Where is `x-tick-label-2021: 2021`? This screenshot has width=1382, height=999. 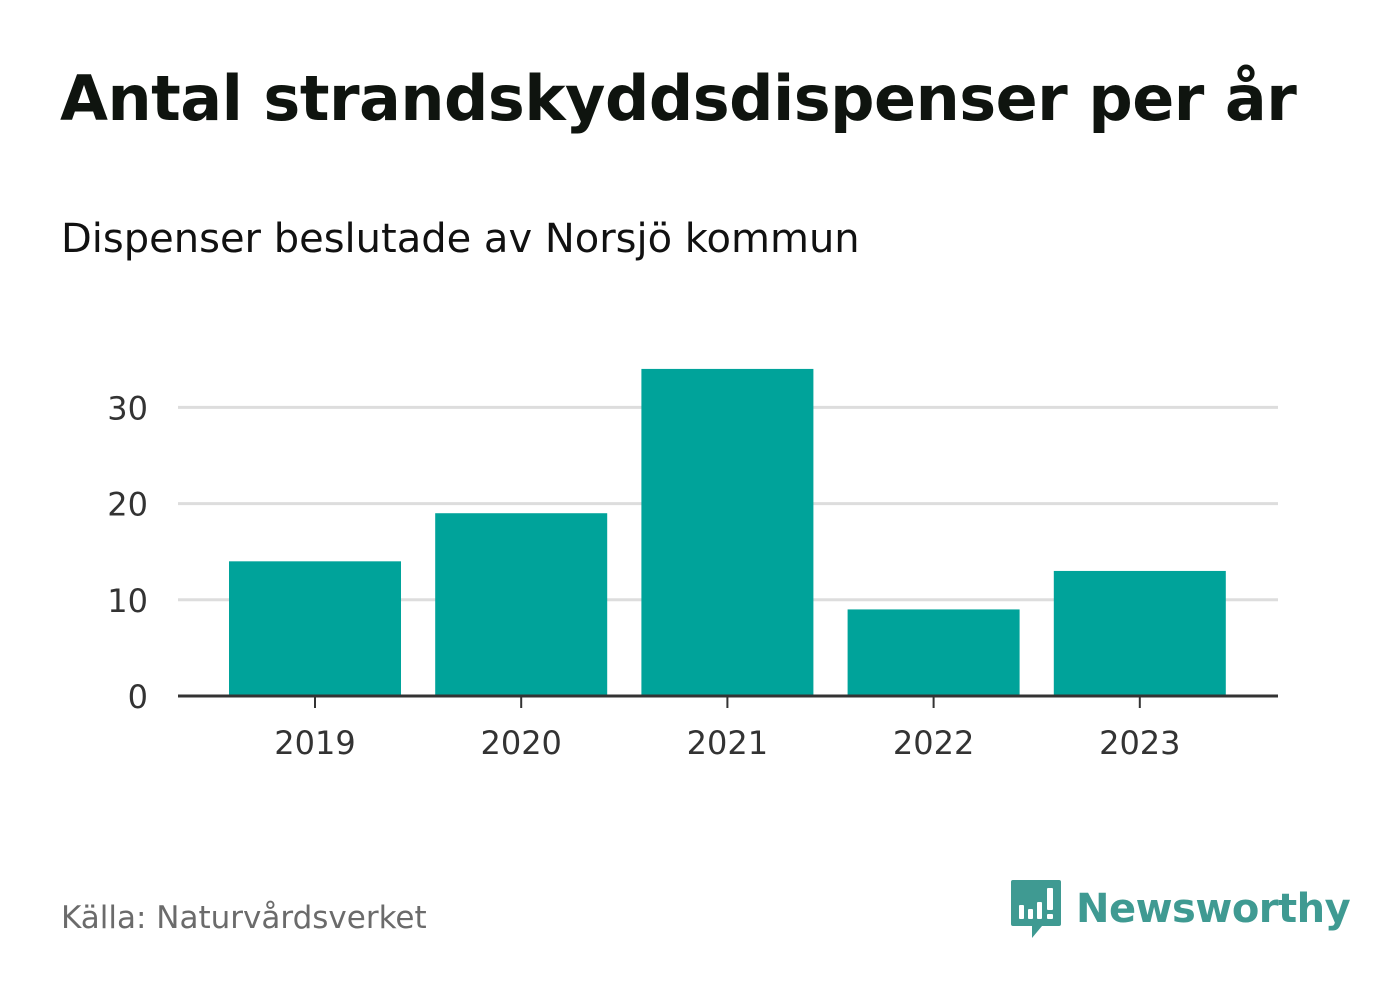
x-tick-label-2021: 2021 is located at coordinates (727, 743).